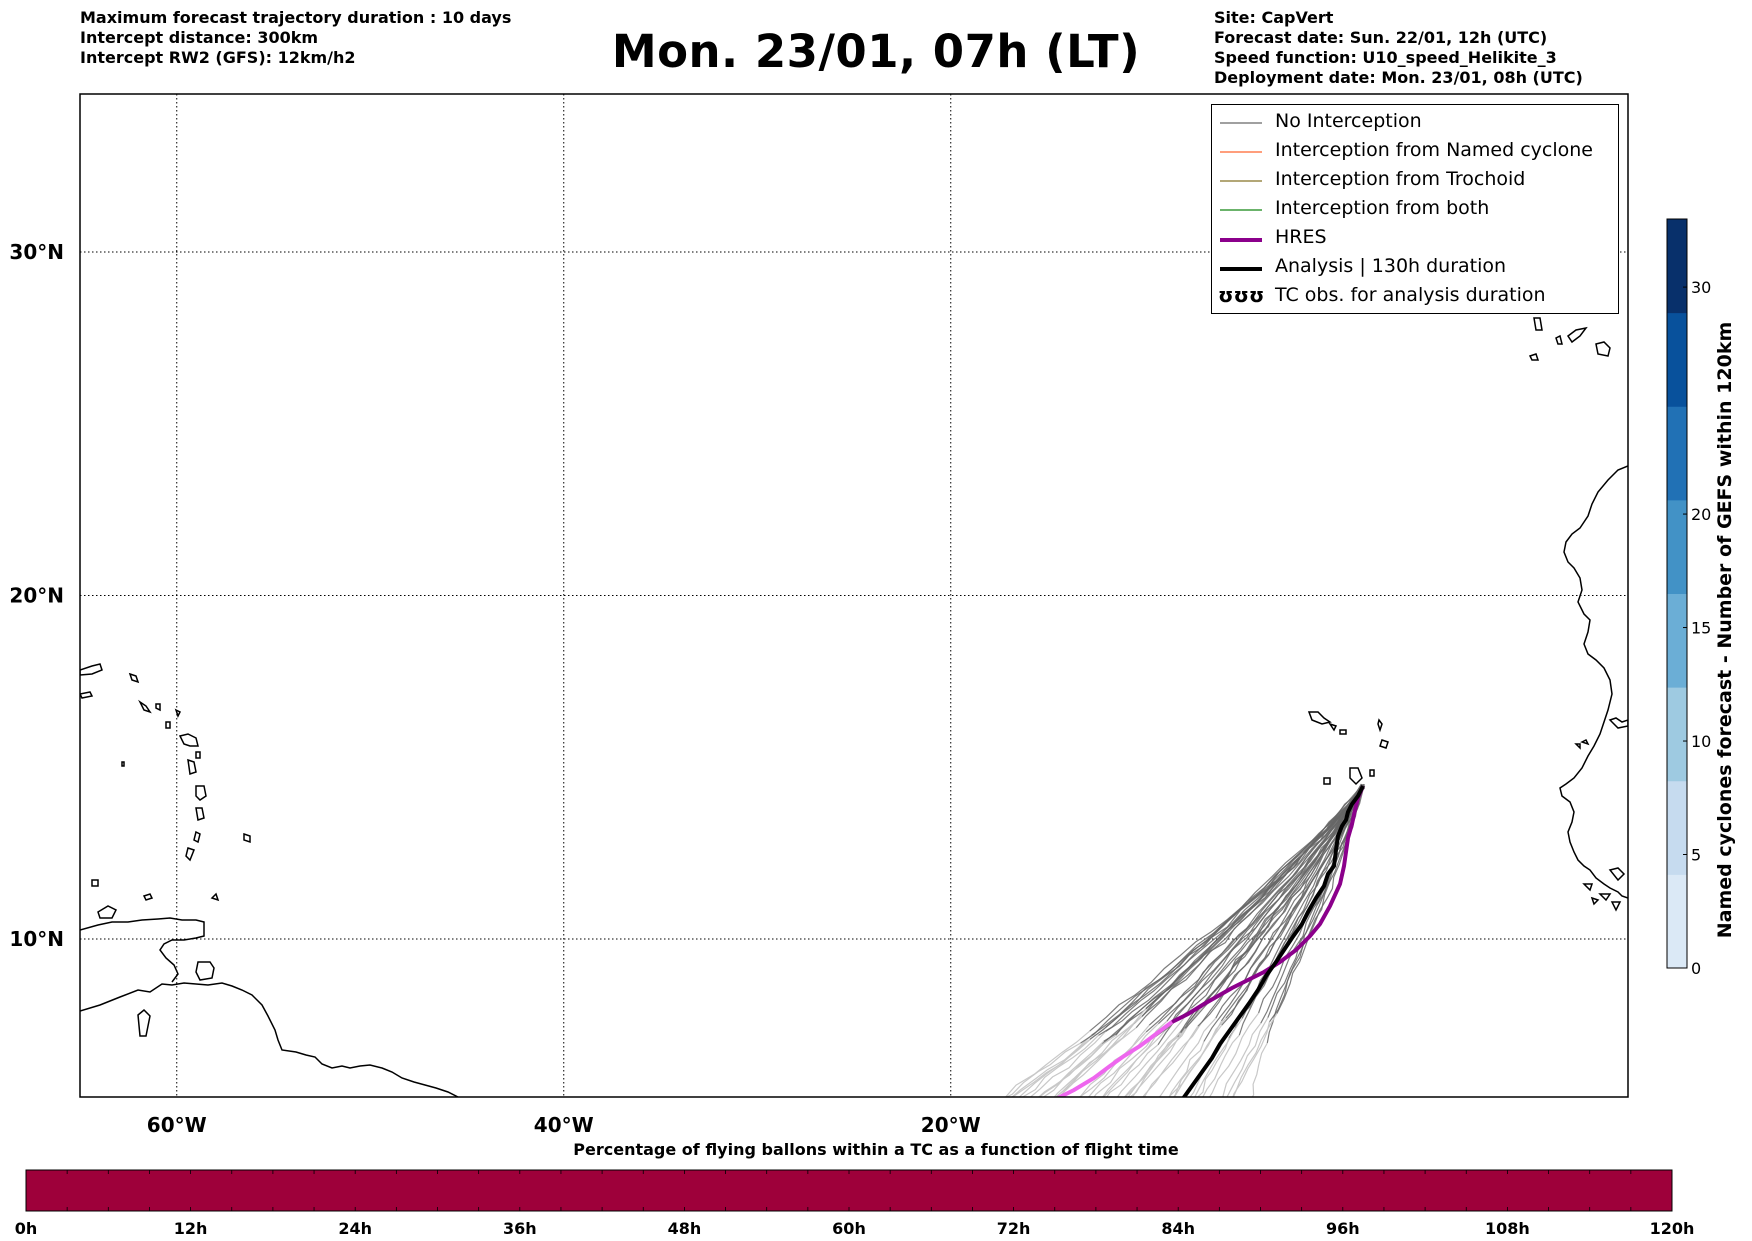  I want to click on colorbar-tick-label: 20, so click(1701, 514).